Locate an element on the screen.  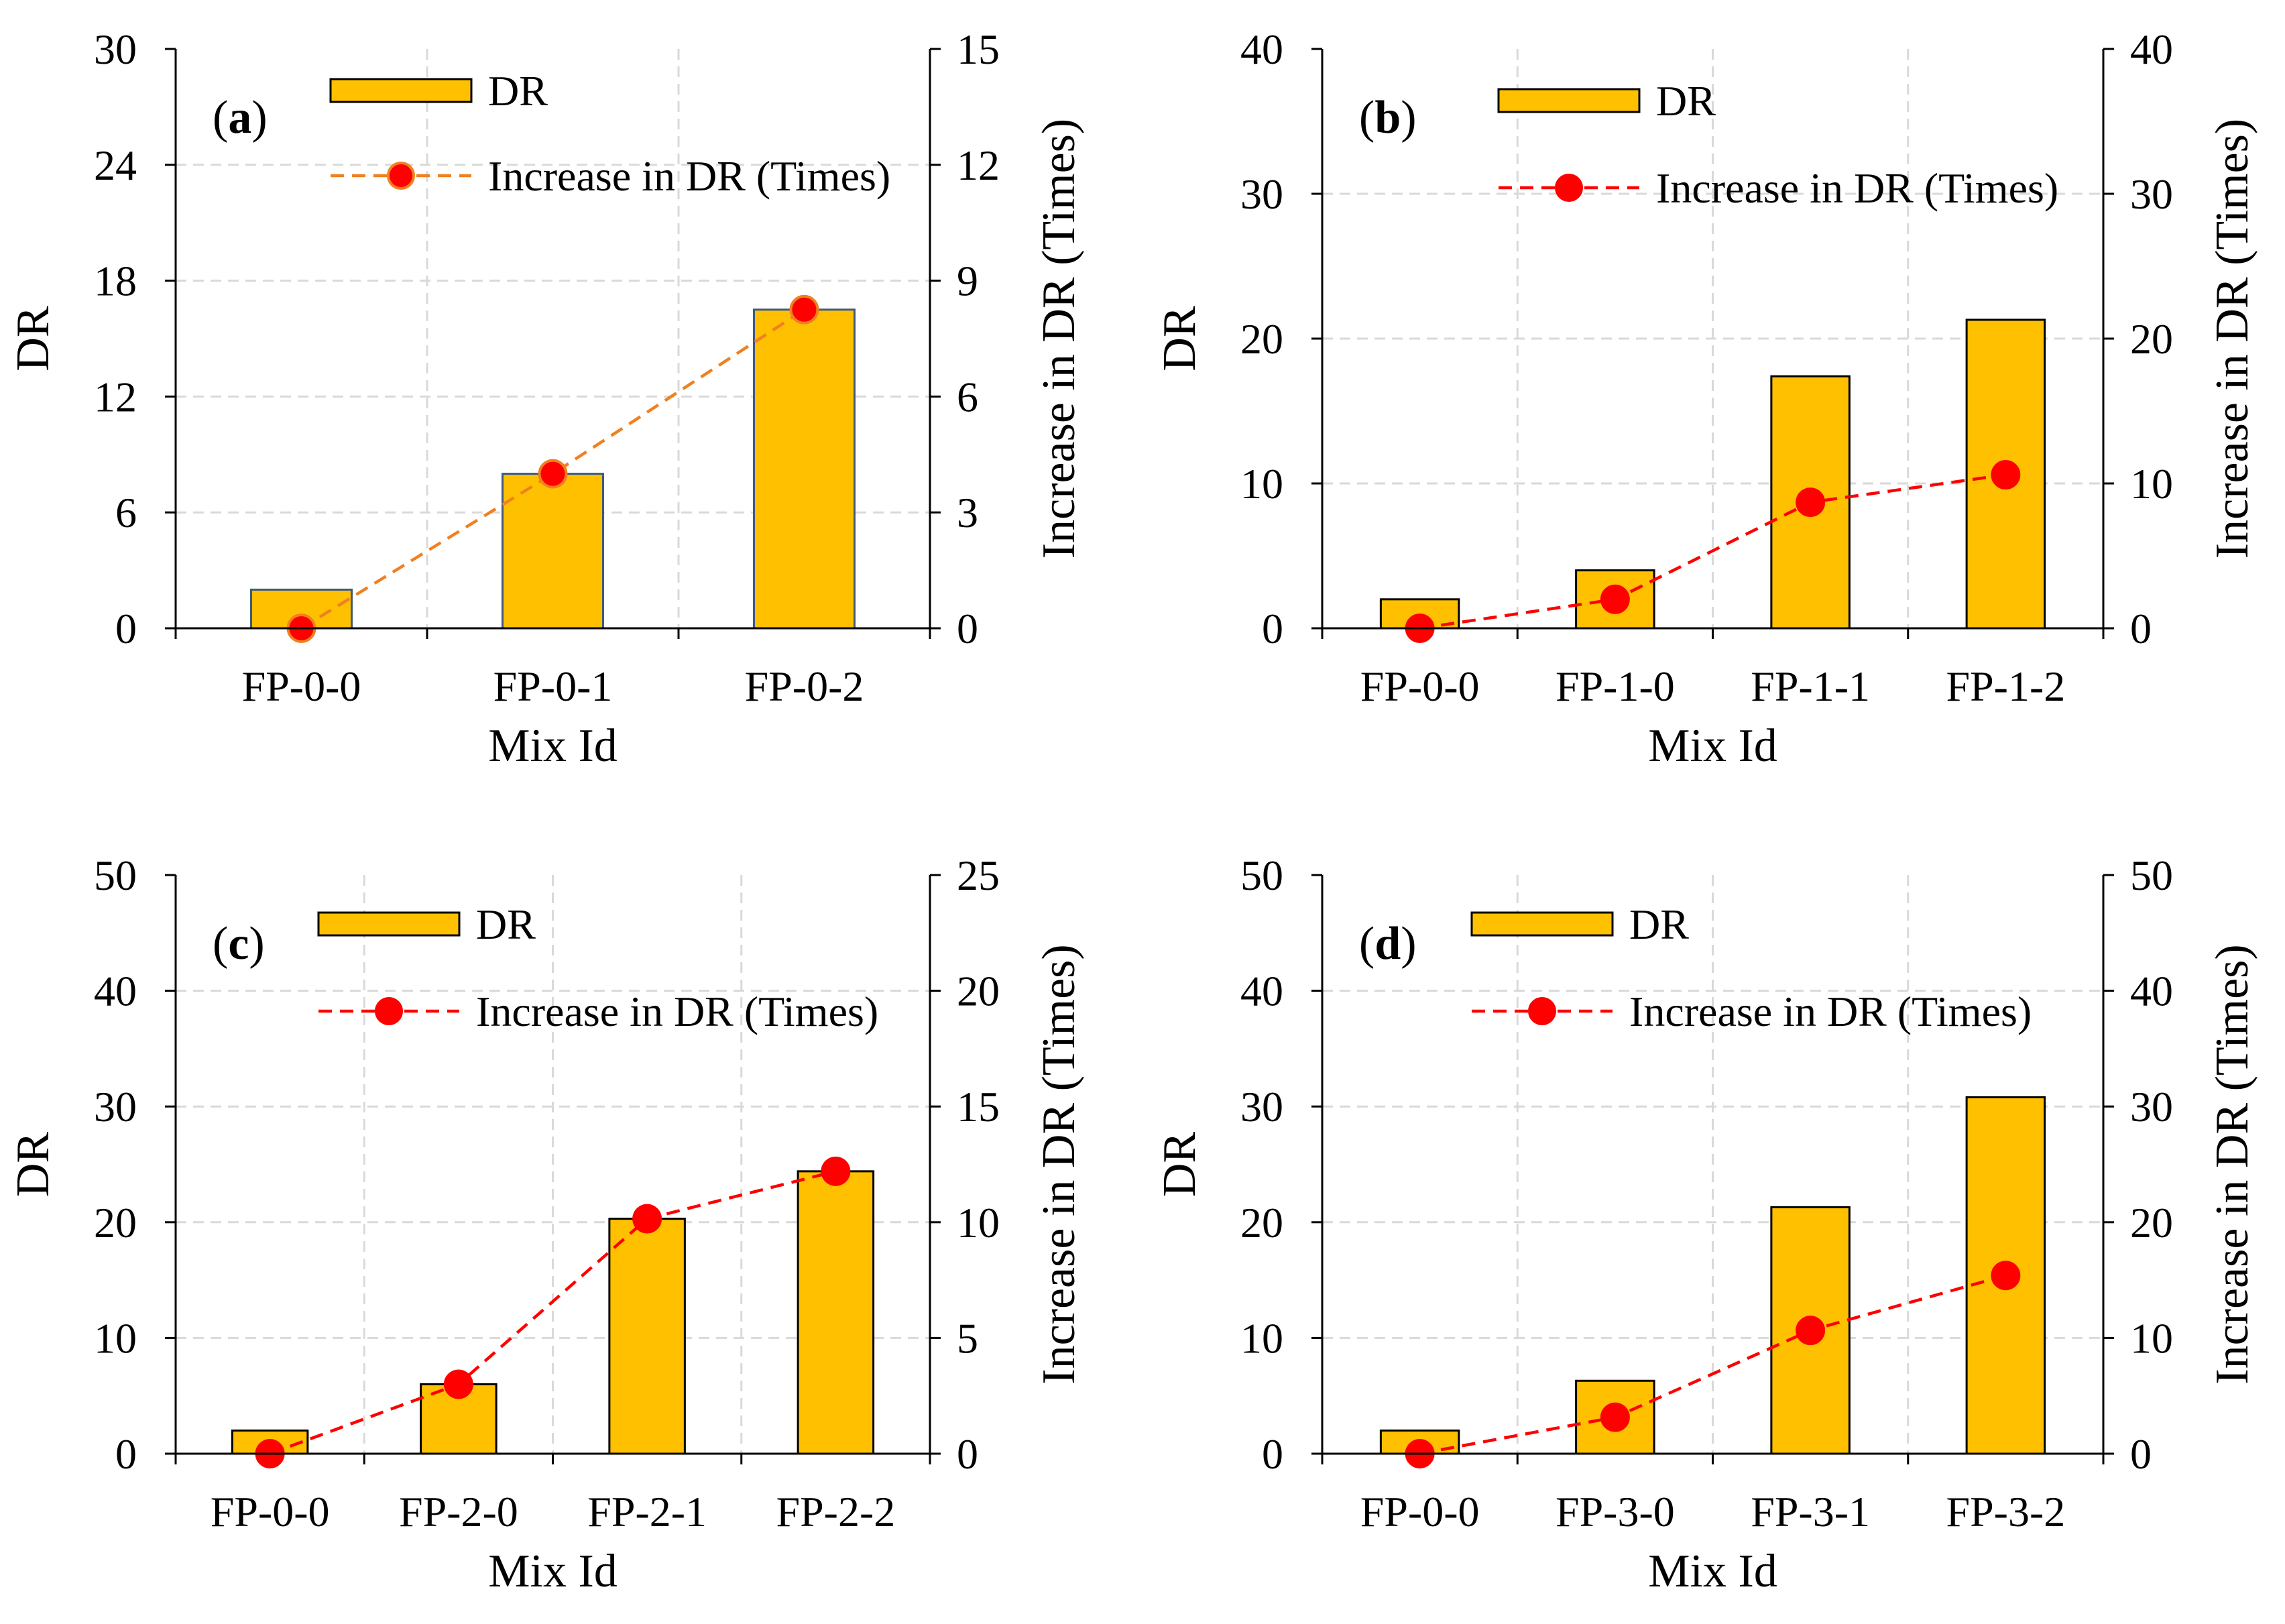
x-tick-label: FP-2-0 is located at coordinates (458, 1511).